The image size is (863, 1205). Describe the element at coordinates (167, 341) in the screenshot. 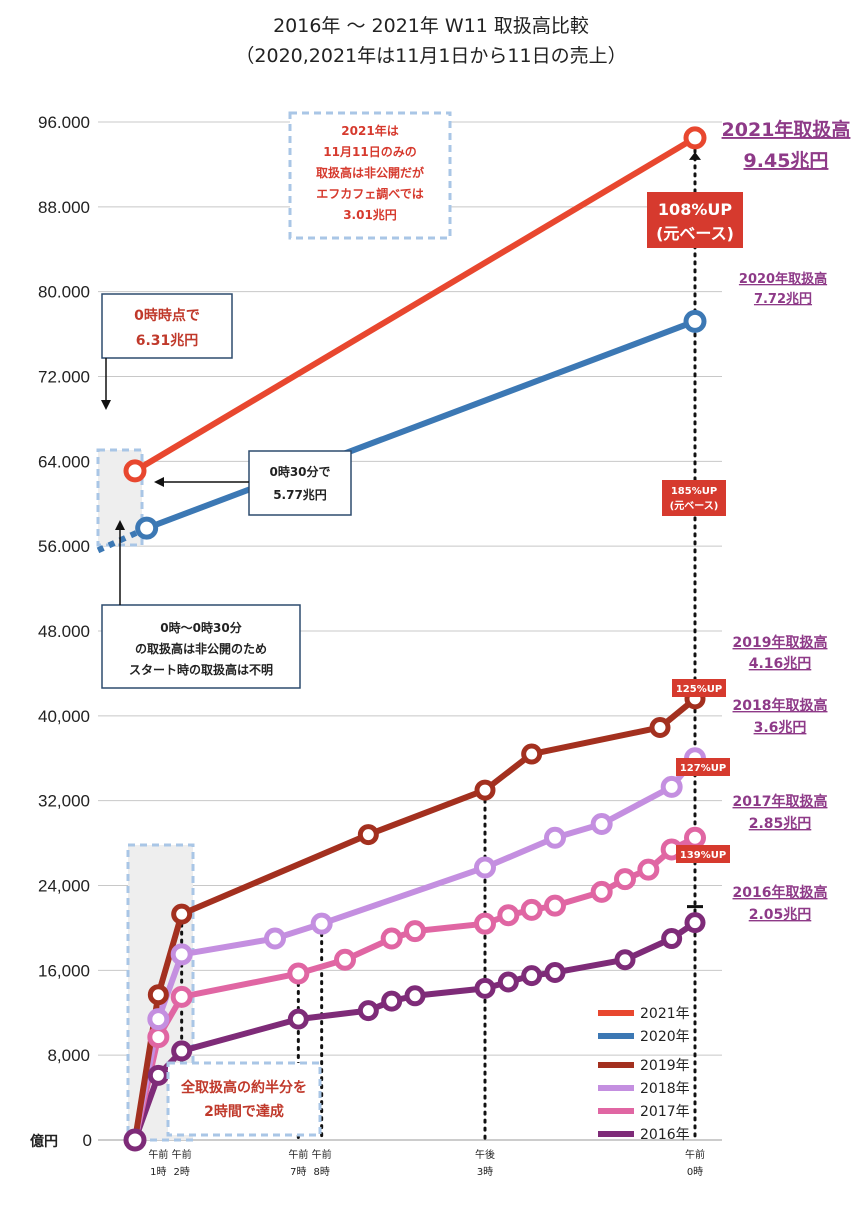

I see `note-zero-hour-line2: 6.31兆円` at that location.